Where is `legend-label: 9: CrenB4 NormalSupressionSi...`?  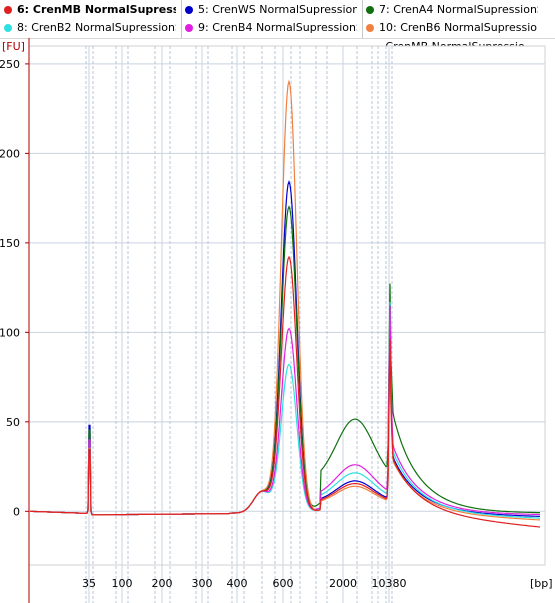 legend-label: 9: CrenB4 NormalSupressionSi... is located at coordinates (277, 27).